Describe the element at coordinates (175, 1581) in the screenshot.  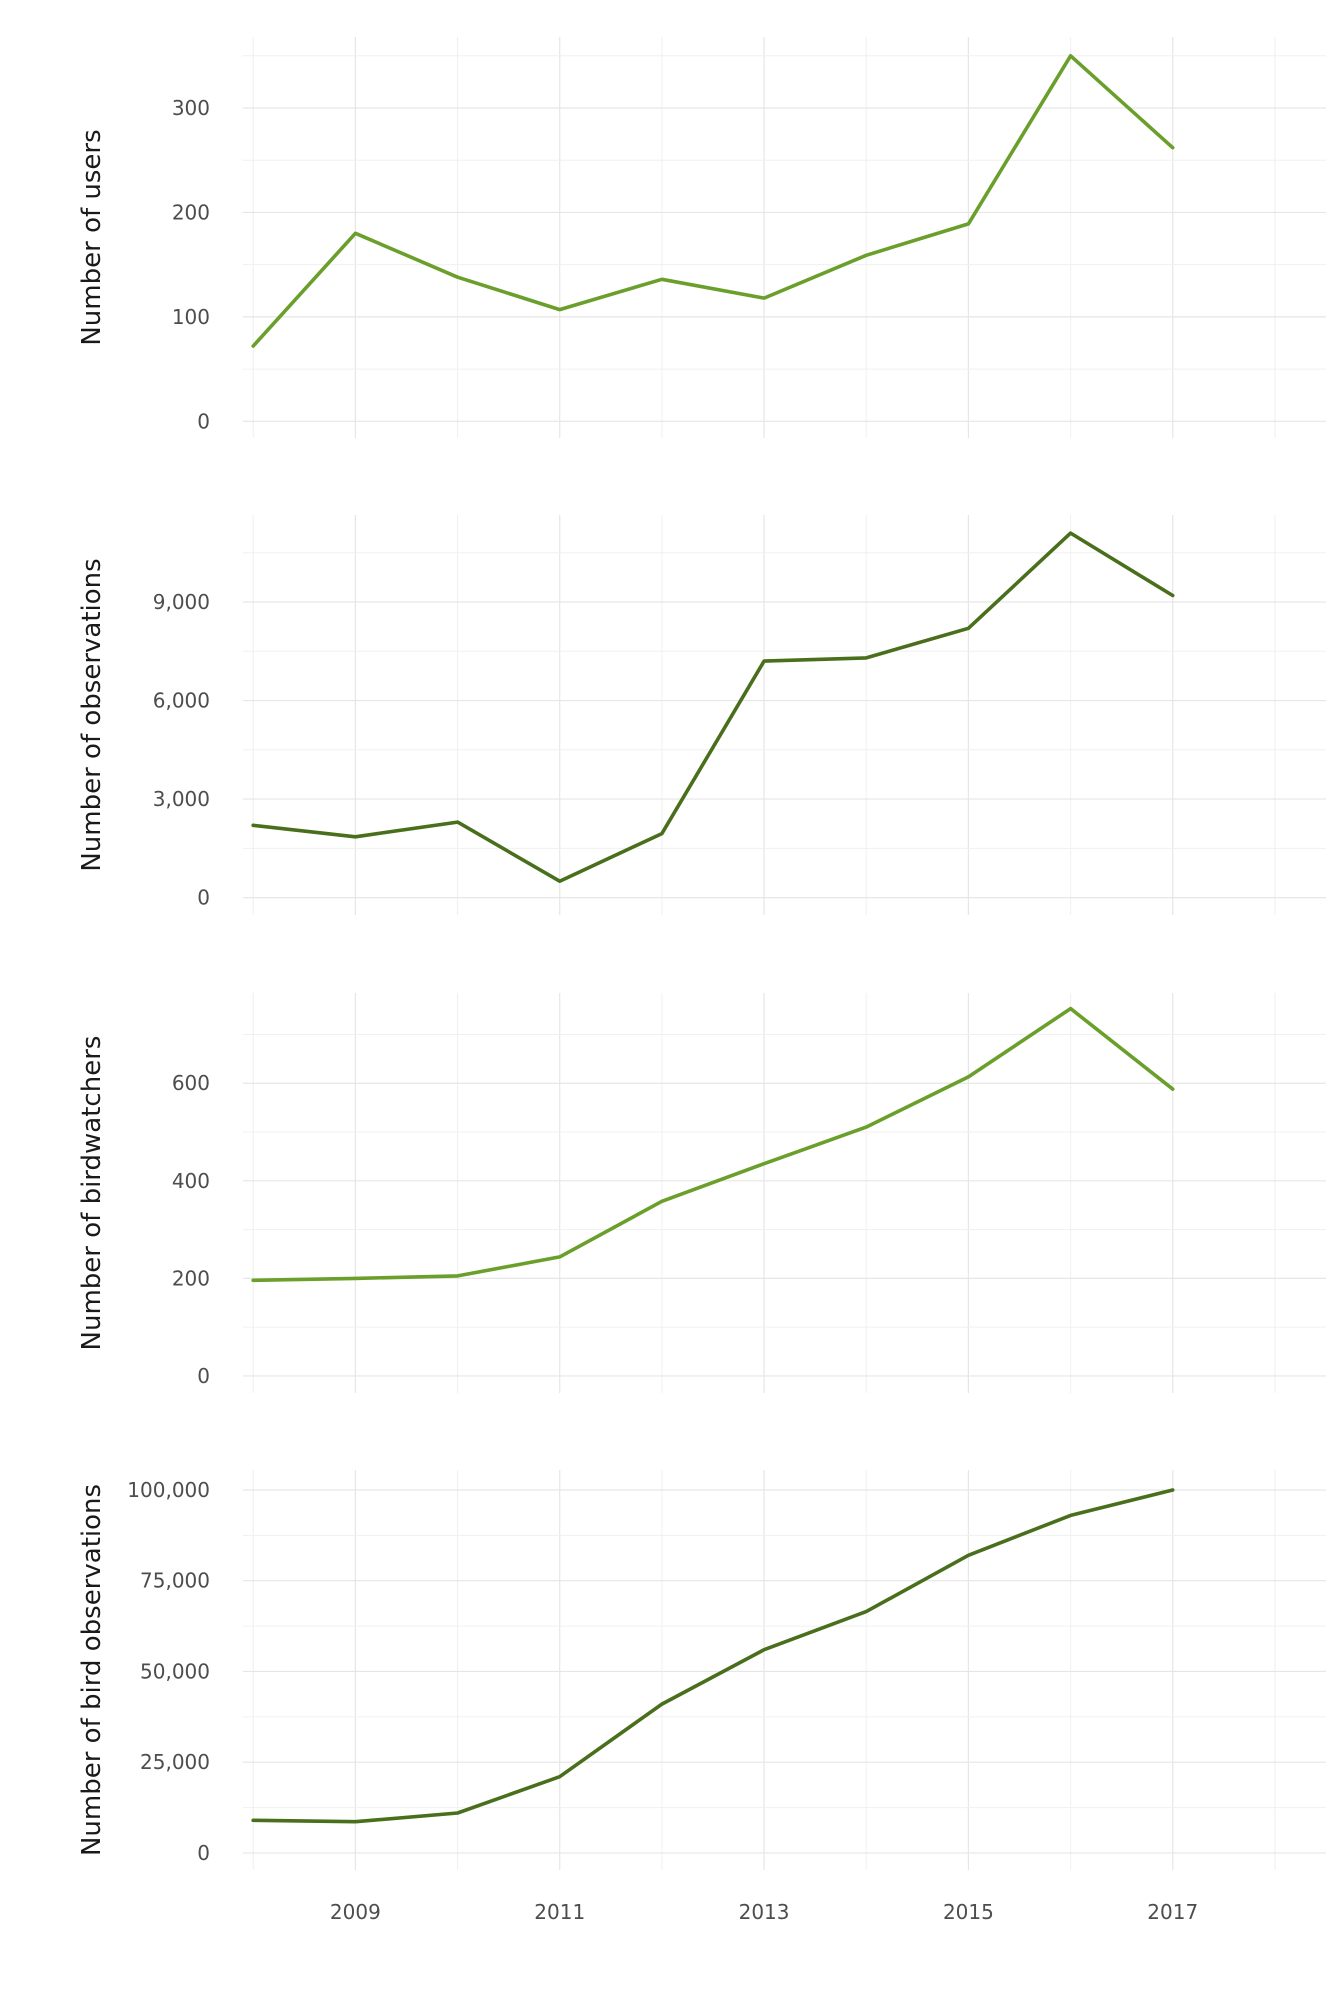
I see `y-tick-label: 75,000` at that location.